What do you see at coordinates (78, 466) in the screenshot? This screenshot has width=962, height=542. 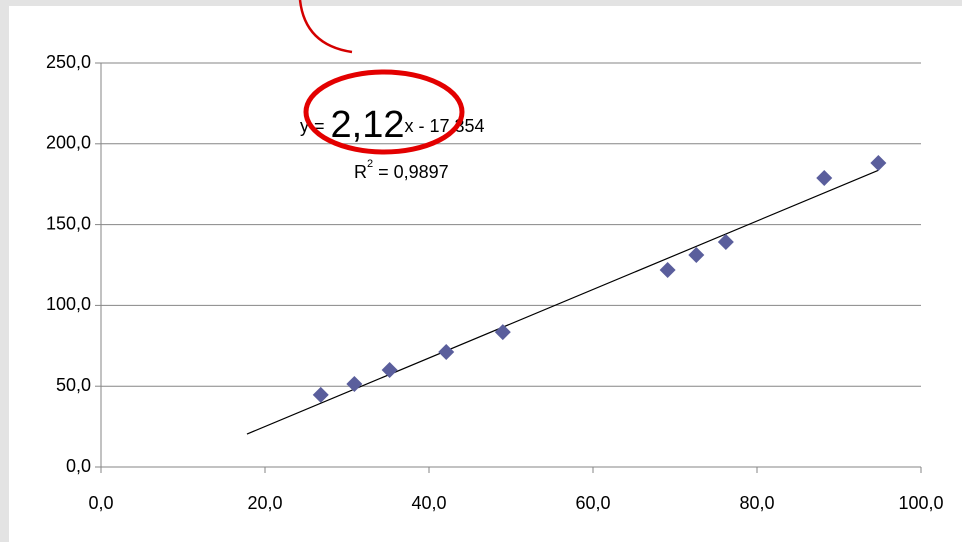 I see `y-tick-label: 0,0` at bounding box center [78, 466].